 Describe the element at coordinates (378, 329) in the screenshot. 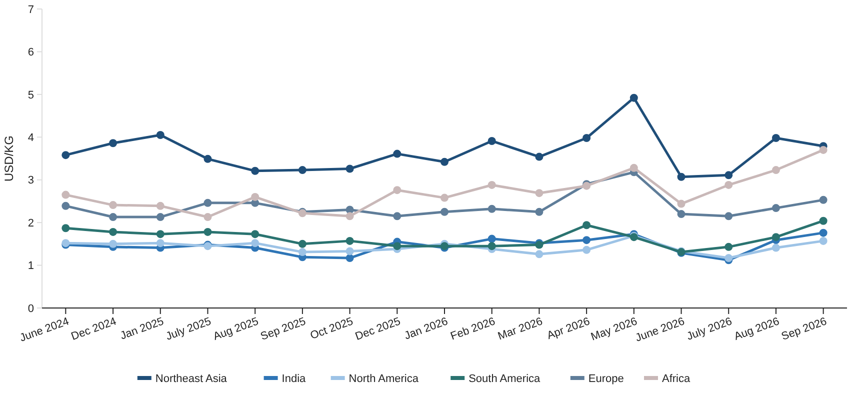

I see `x-tick-label: Dec 2025` at that location.